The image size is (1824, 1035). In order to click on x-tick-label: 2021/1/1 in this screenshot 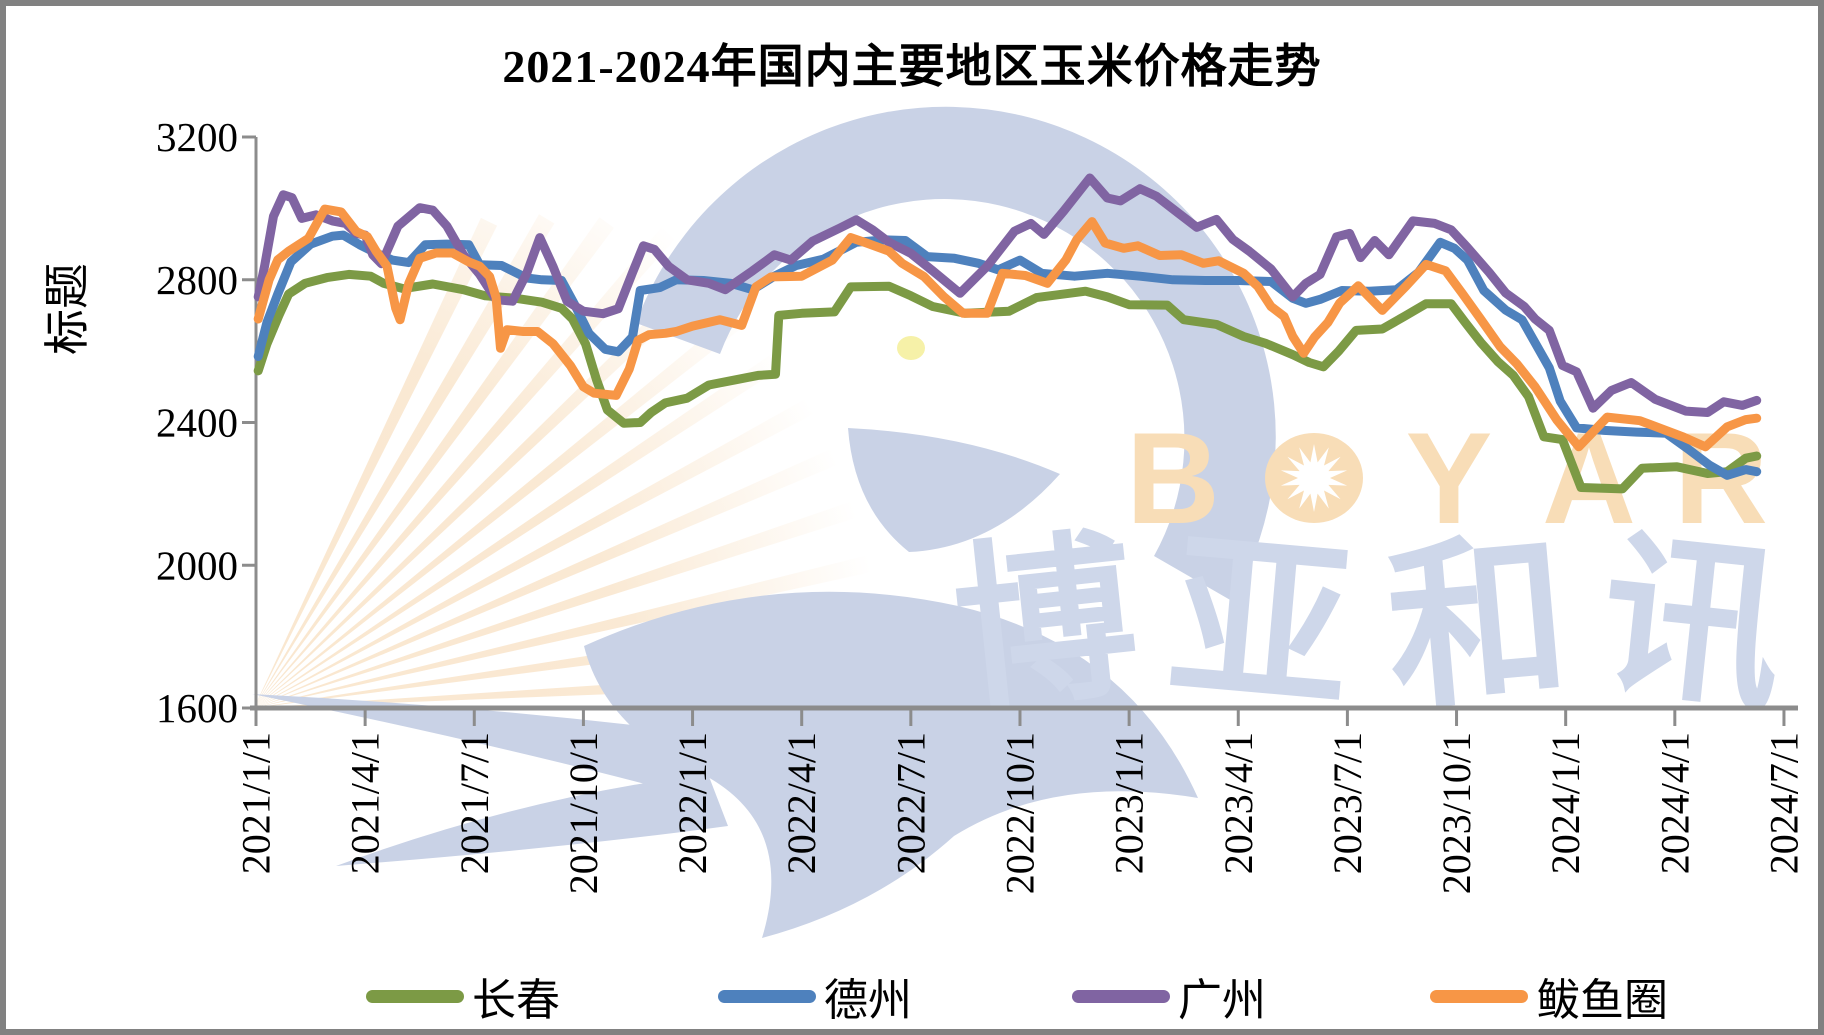, I will do `click(256, 803)`.